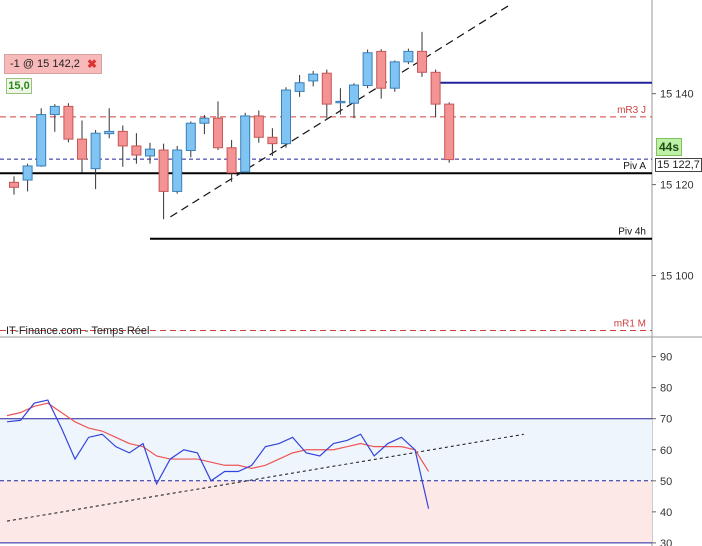 The height and width of the screenshot is (546, 702). Describe the element at coordinates (678, 165) in the screenshot. I see `current-price-badge: 15 122,7` at that location.